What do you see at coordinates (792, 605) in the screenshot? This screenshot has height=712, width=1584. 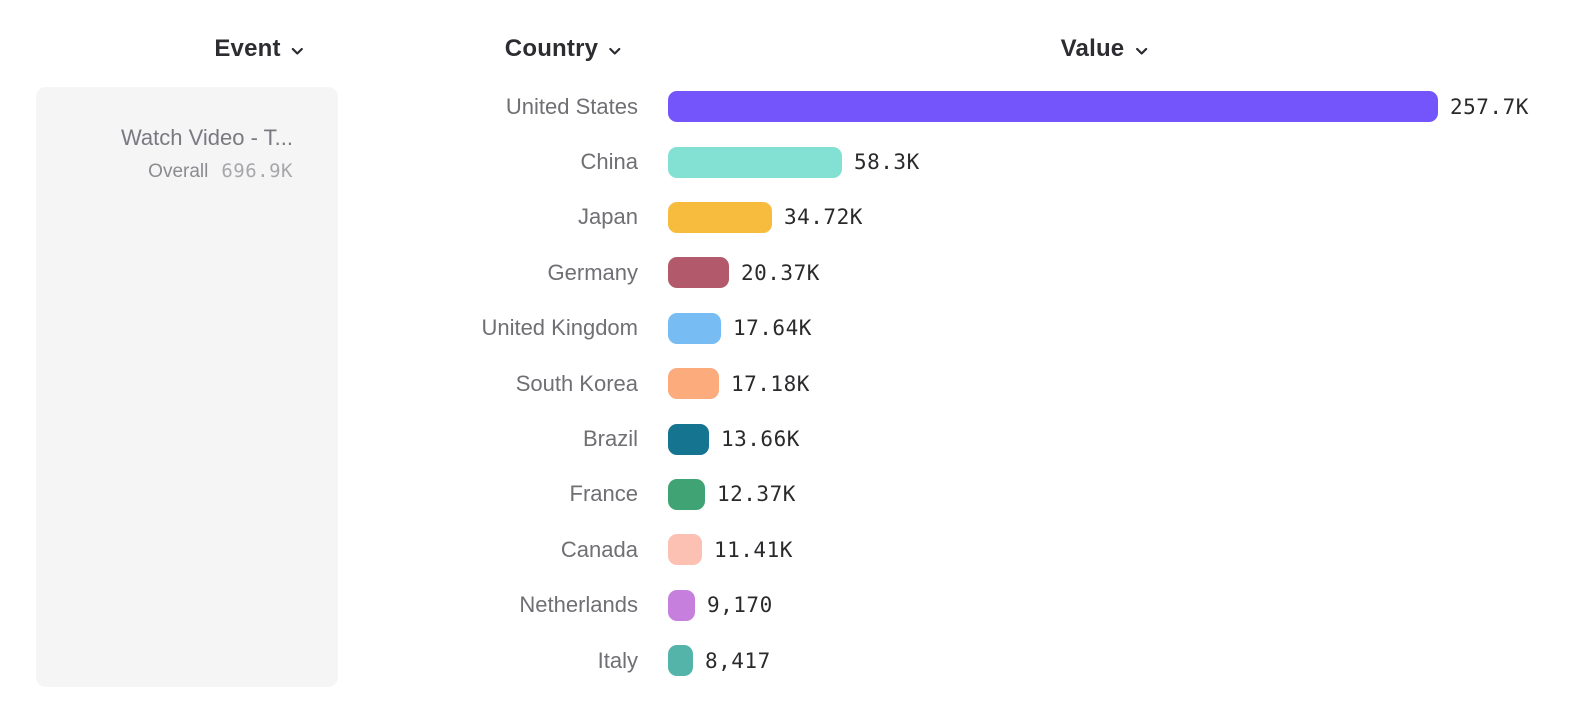 I see `chart-row: Netherlands 9,170` at bounding box center [792, 605].